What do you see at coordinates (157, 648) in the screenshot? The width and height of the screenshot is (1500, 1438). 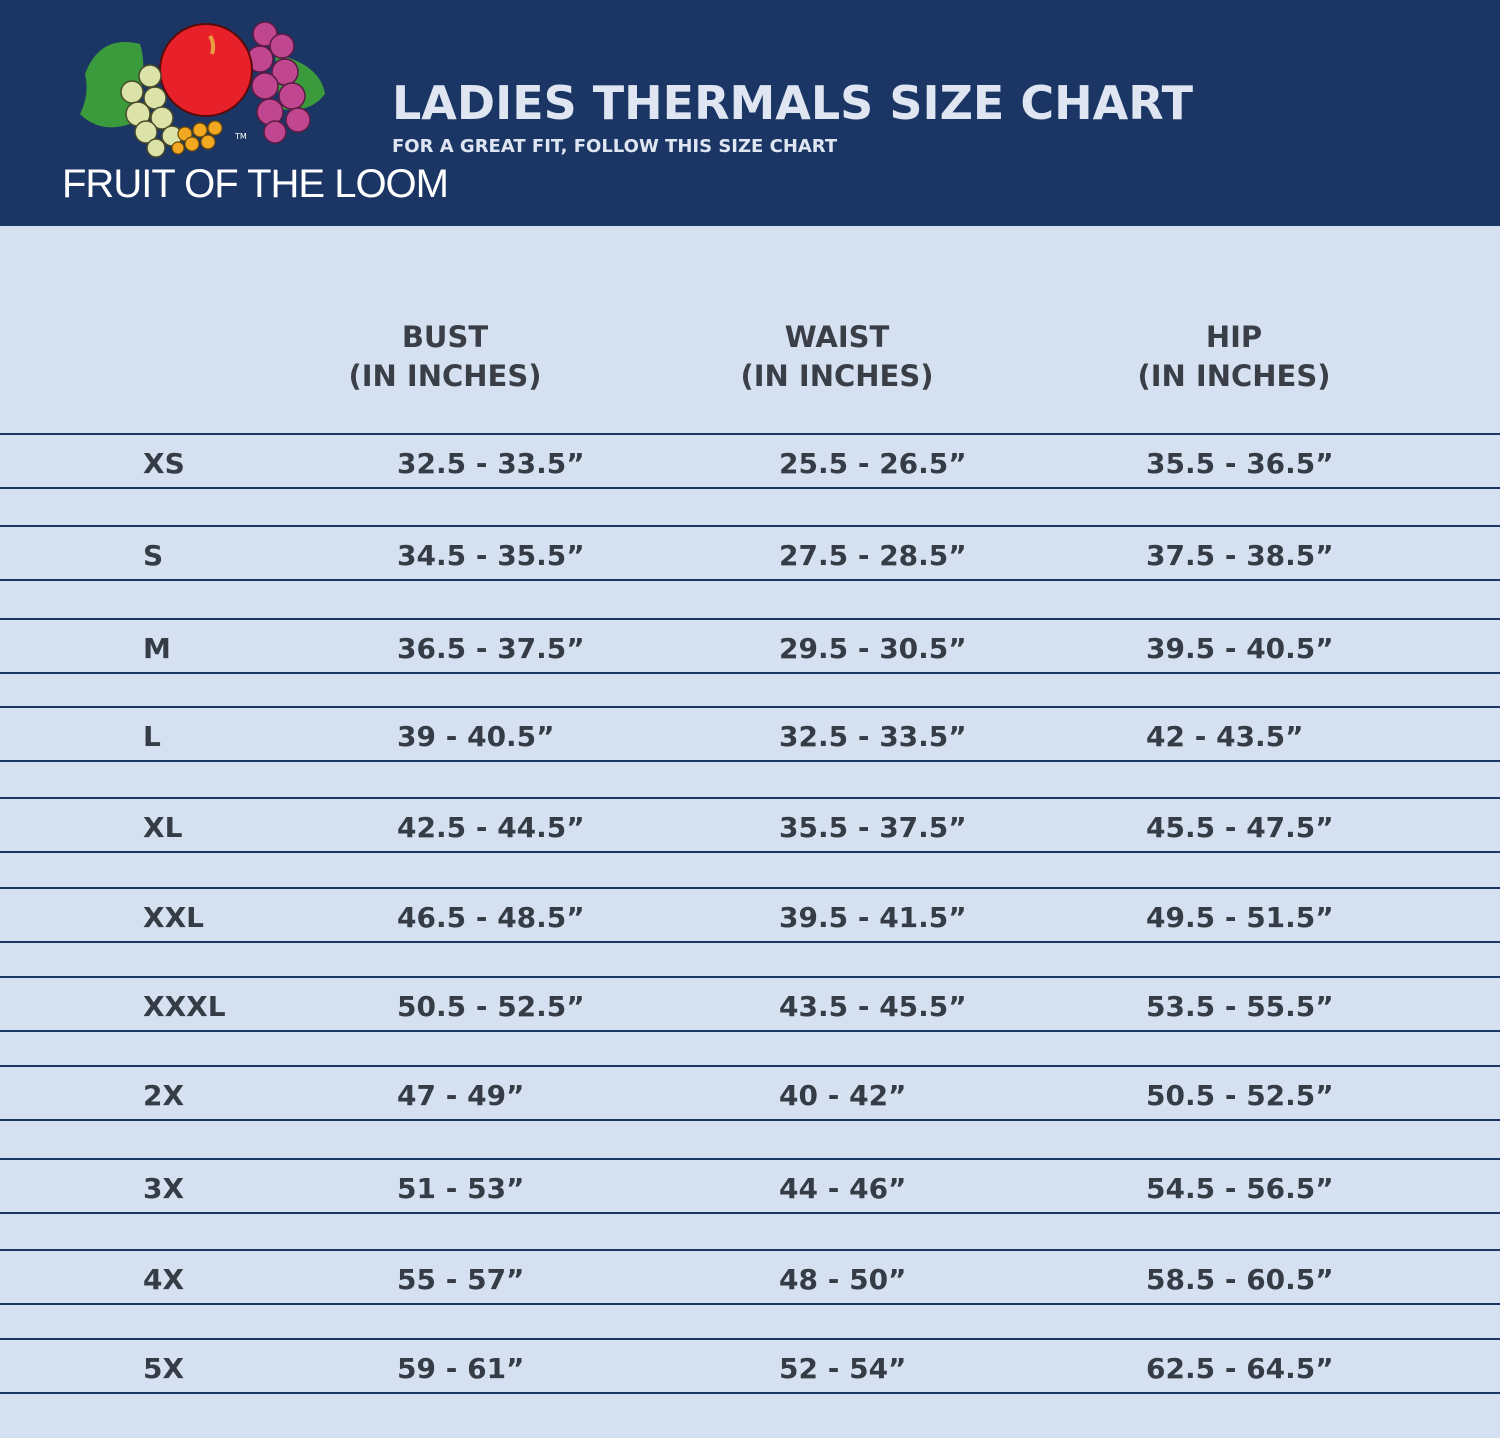 I see `size-cell: M` at bounding box center [157, 648].